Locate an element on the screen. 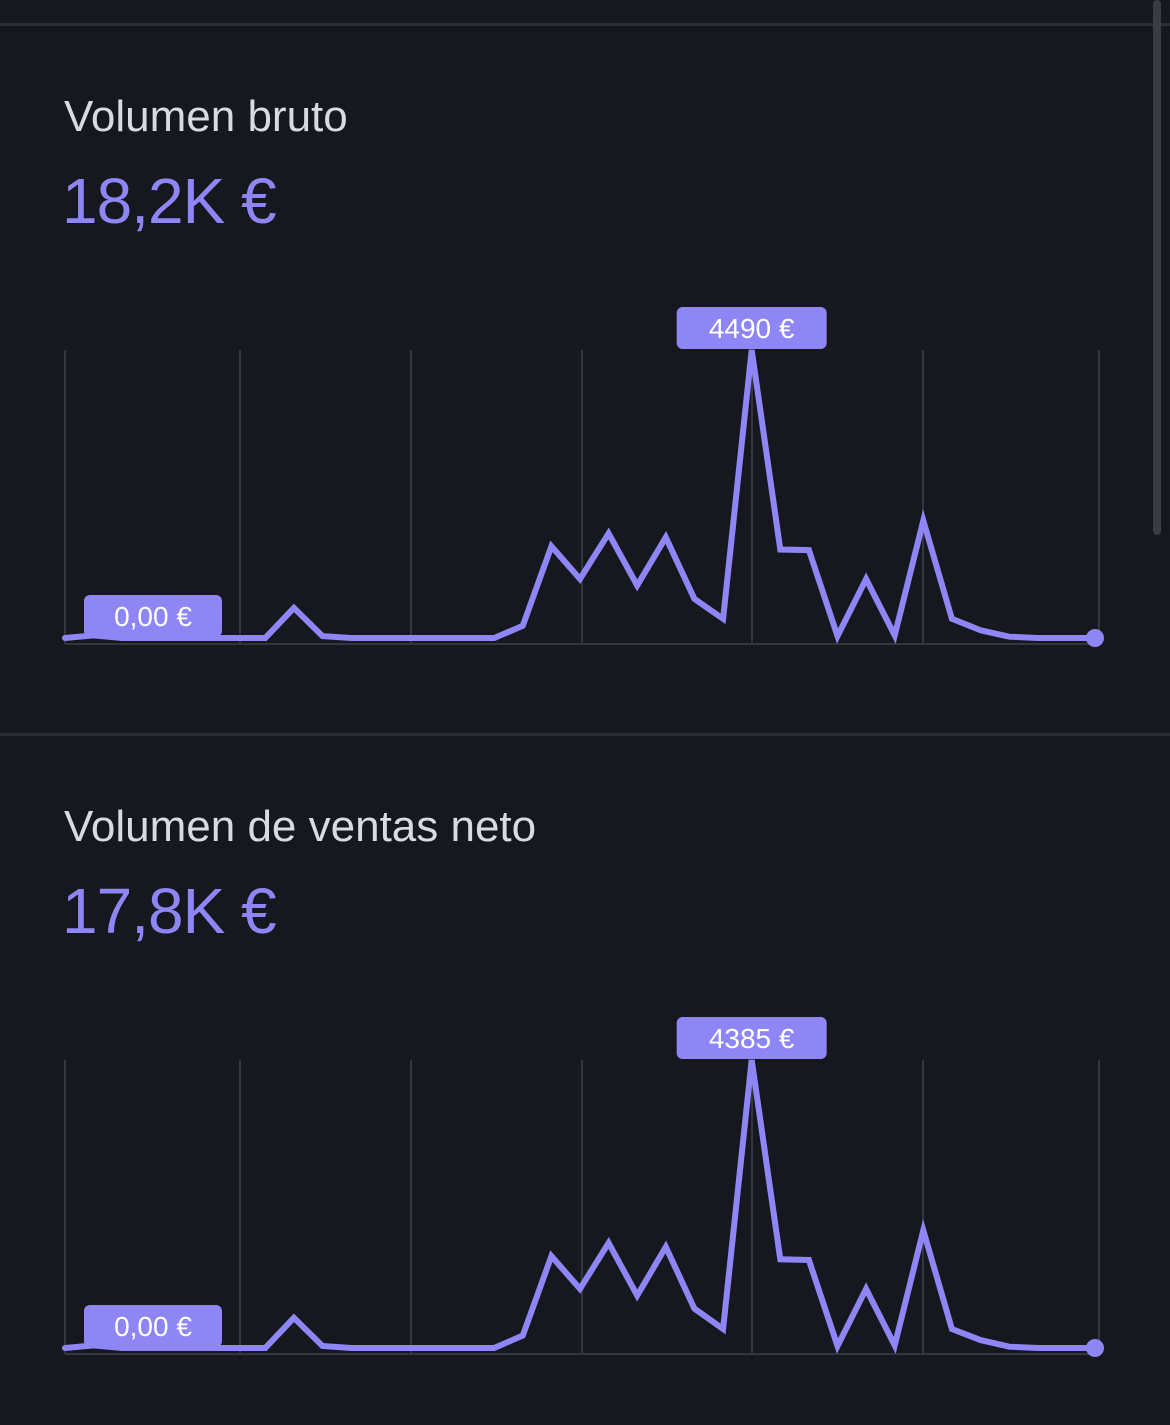  max-value-label: 4385 € is located at coordinates (751, 1038).